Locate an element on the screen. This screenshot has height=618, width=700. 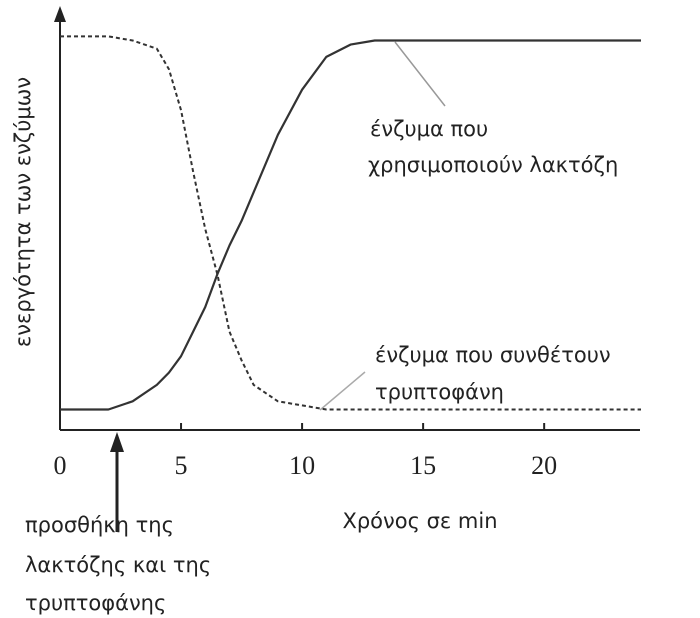
x-tick-label: 20 is located at coordinates (544, 465).